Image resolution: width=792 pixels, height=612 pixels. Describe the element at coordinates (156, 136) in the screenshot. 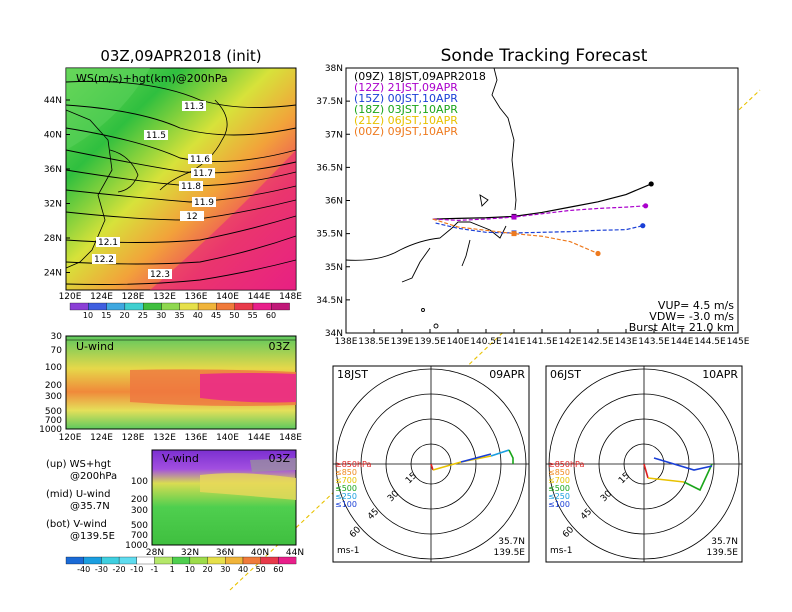

I see `contour-label: 11.5` at that location.